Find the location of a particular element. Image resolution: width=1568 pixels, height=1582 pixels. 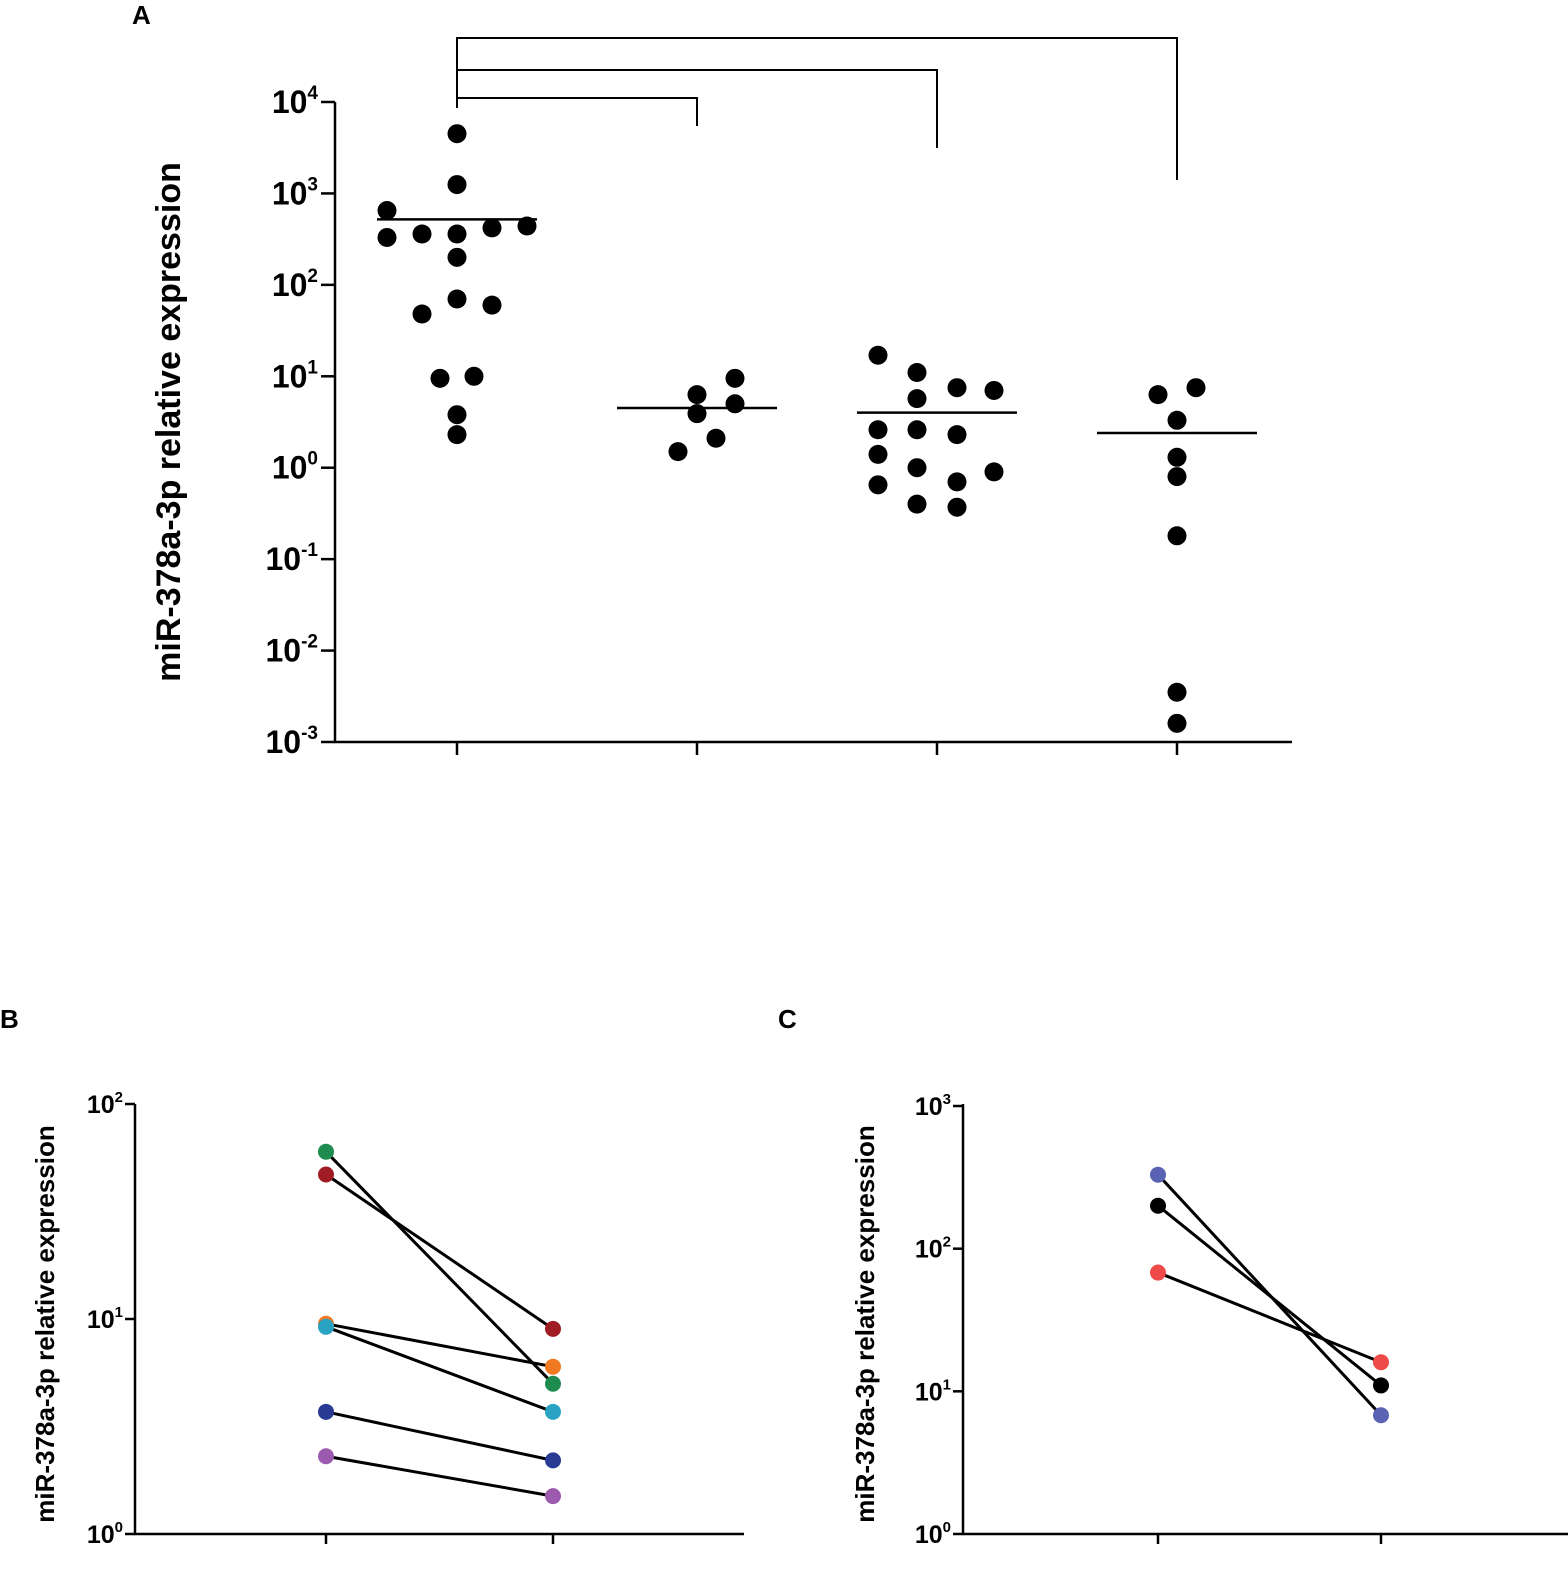

y-tick-exponent: -1 is located at coordinates (309, 550).